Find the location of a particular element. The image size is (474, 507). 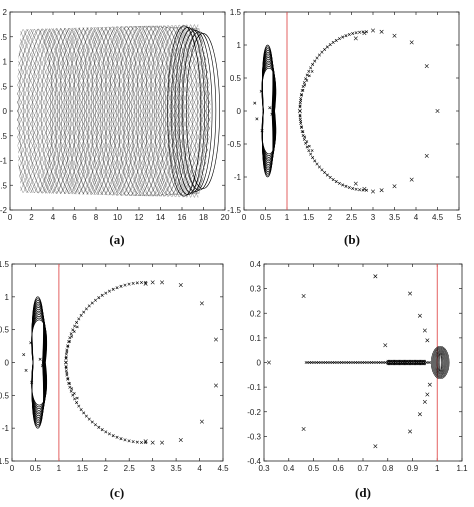

panel-a-xtick-label: 20 is located at coordinates (225, 217).